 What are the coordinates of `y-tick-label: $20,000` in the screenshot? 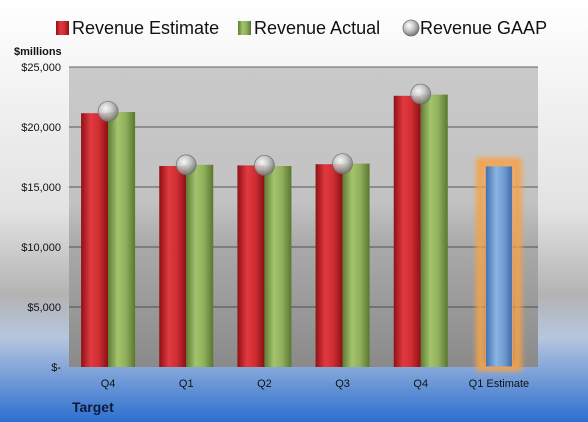 It's located at (41, 128).